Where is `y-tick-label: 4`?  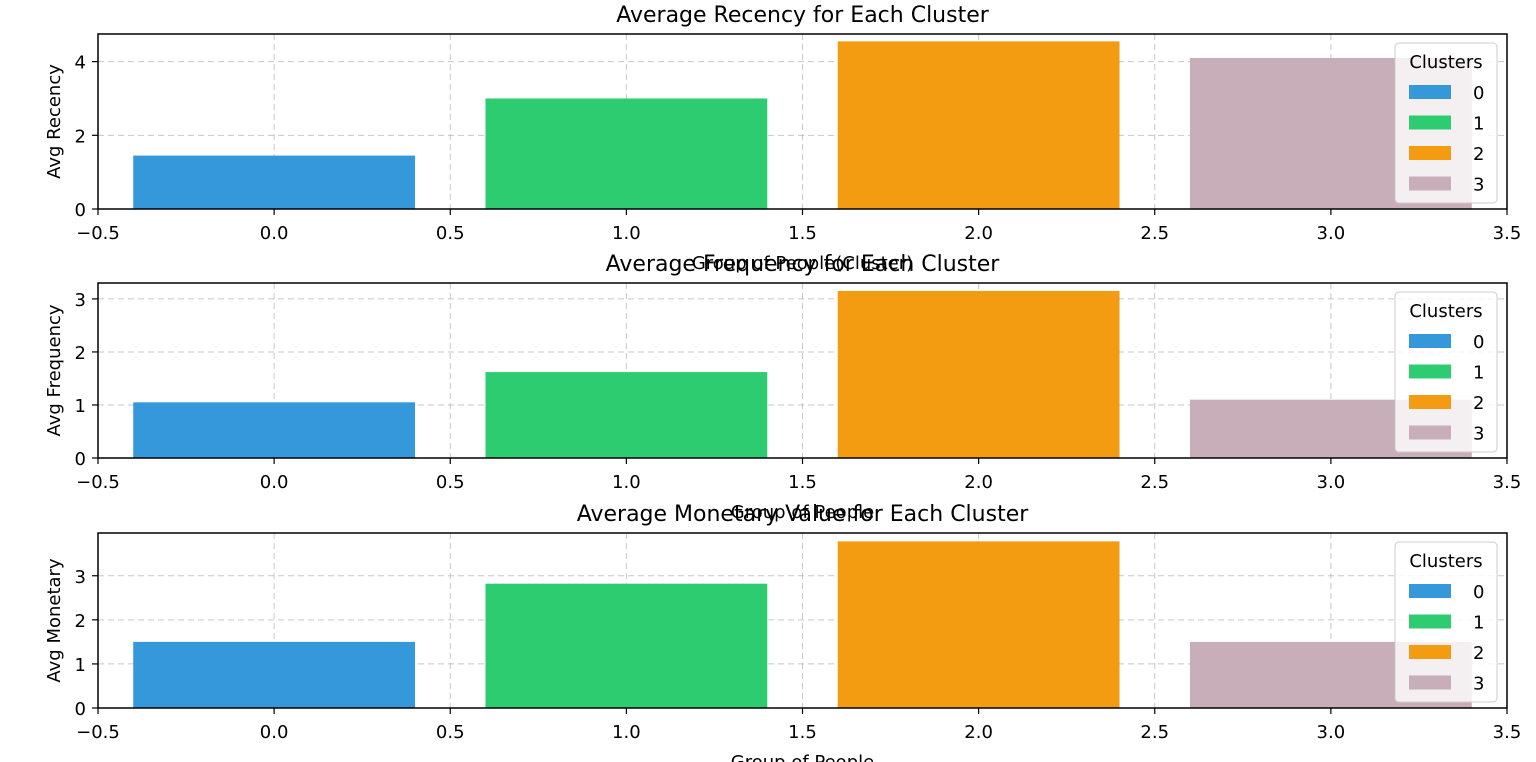
y-tick-label: 4 is located at coordinates (80, 63).